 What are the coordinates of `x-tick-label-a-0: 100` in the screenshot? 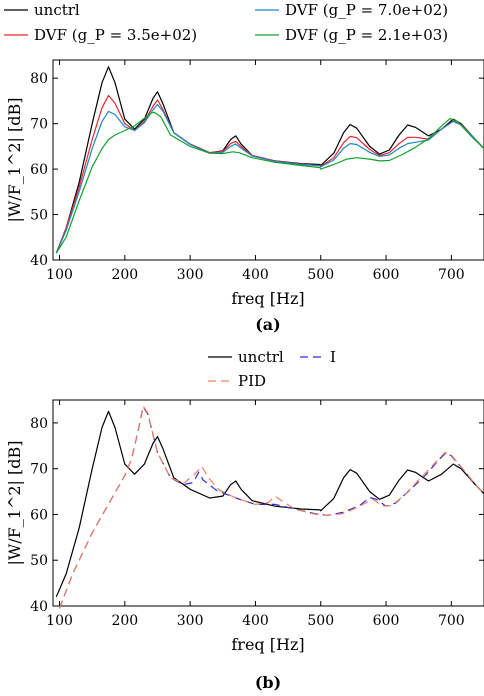 It's located at (59, 275).